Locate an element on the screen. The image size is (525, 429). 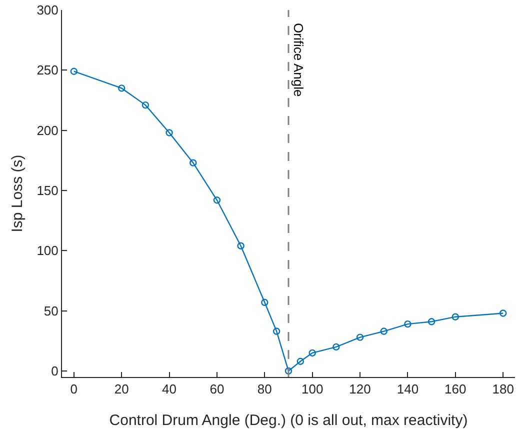
y-axis-title: Isp Loss (s) is located at coordinates (17, 193).